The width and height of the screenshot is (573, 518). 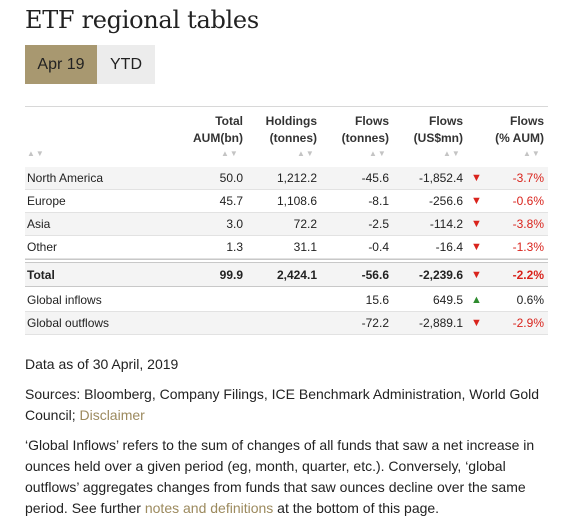 What do you see at coordinates (286, 106) in the screenshot?
I see `table-top-divider` at bounding box center [286, 106].